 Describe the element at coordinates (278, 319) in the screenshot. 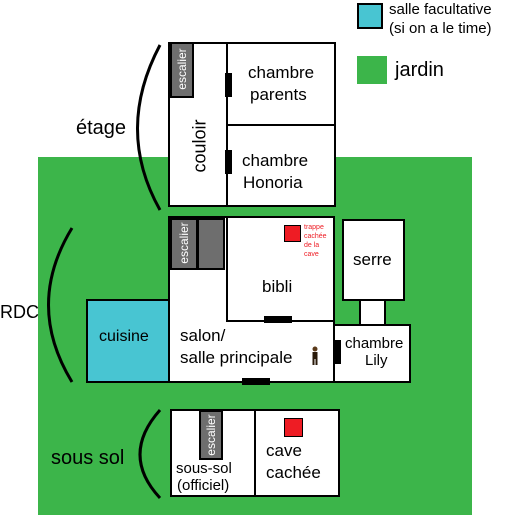

I see `door-bibli` at that location.